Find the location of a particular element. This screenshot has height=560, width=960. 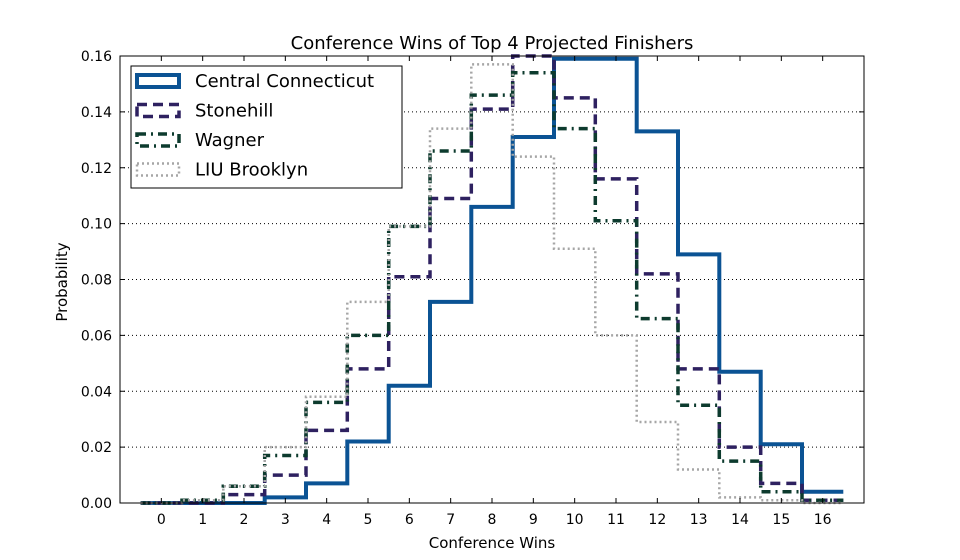

x-tick-label: 7 is located at coordinates (450, 520).